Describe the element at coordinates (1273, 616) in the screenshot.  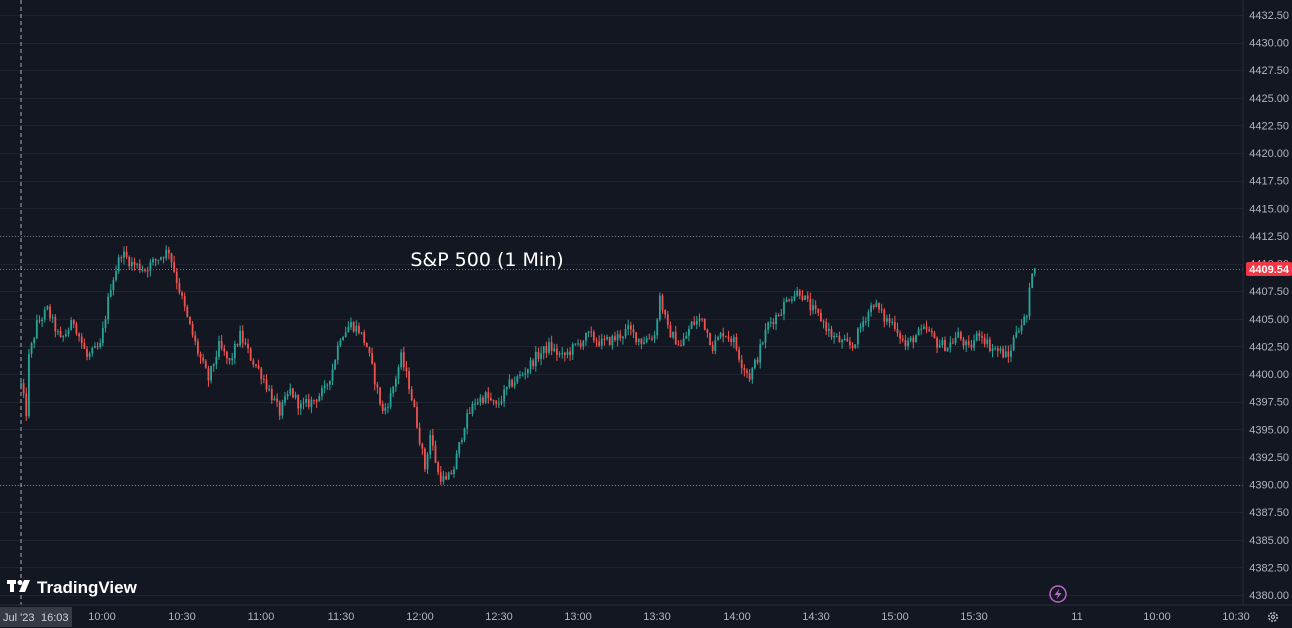
I see `gear-icon` at that location.